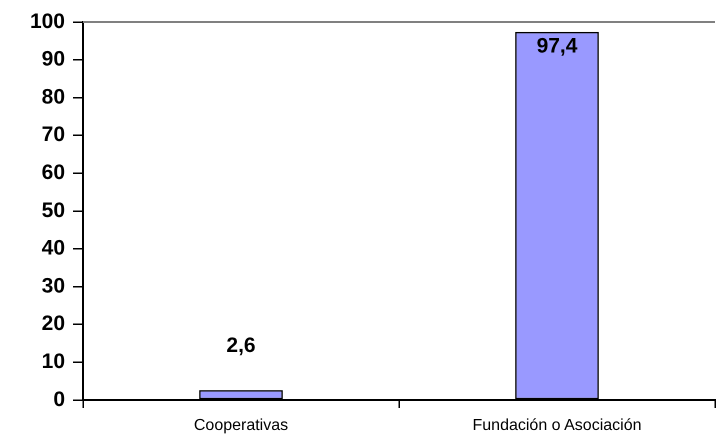  I want to click on y-tick-label: 50, so click(53, 210).